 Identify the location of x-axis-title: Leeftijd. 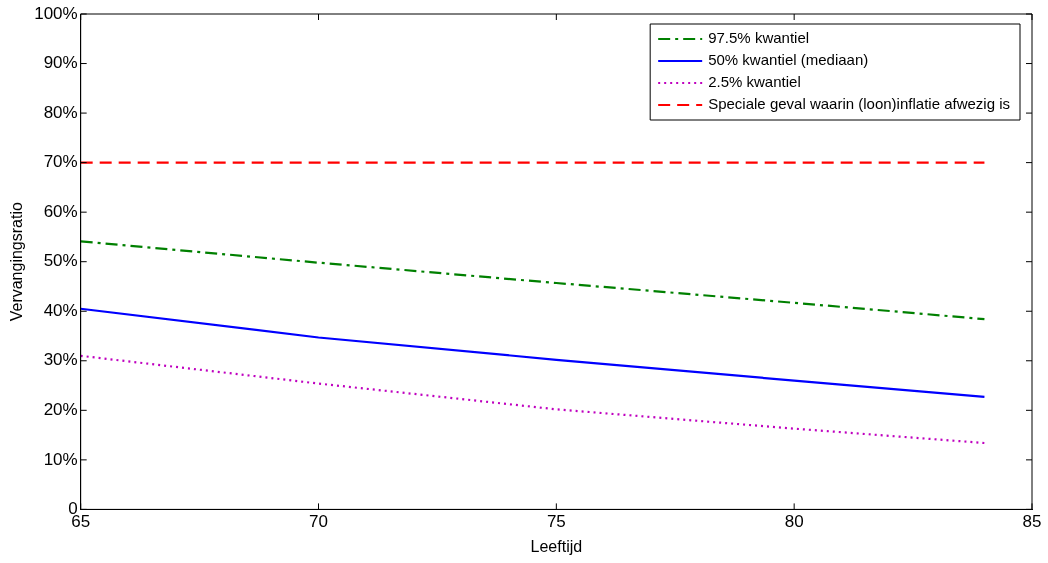
(556, 546).